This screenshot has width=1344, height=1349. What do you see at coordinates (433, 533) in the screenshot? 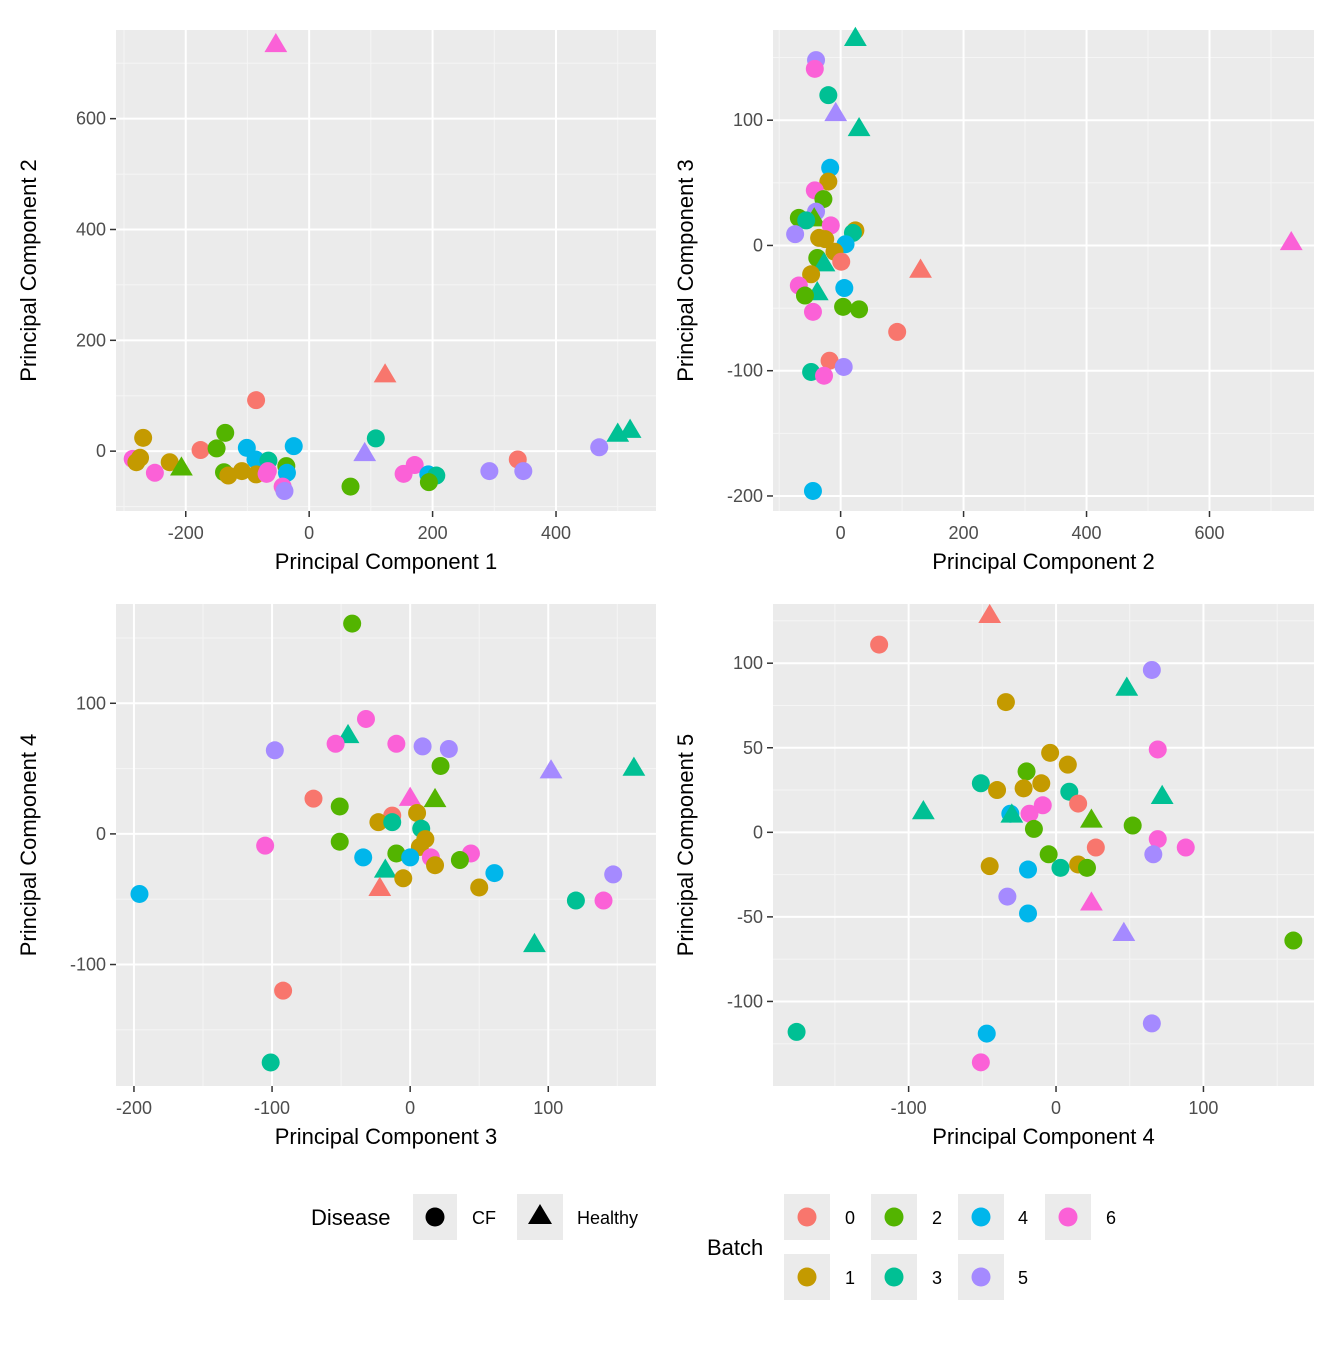
I see `x-tick-label: 200` at bounding box center [433, 533].